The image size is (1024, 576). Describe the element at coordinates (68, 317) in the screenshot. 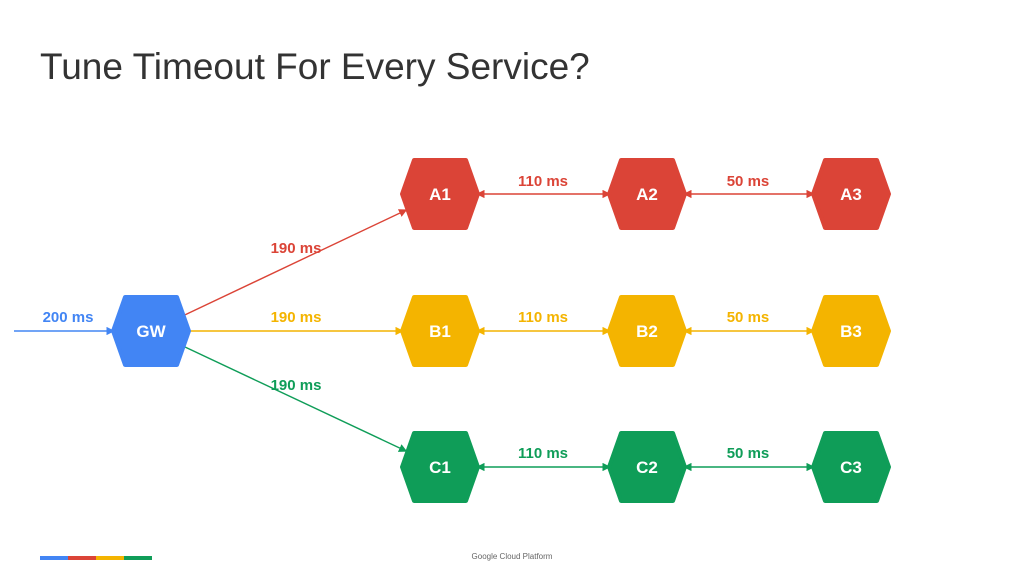

I see `edge-label-client-gw: 200 ms` at that location.